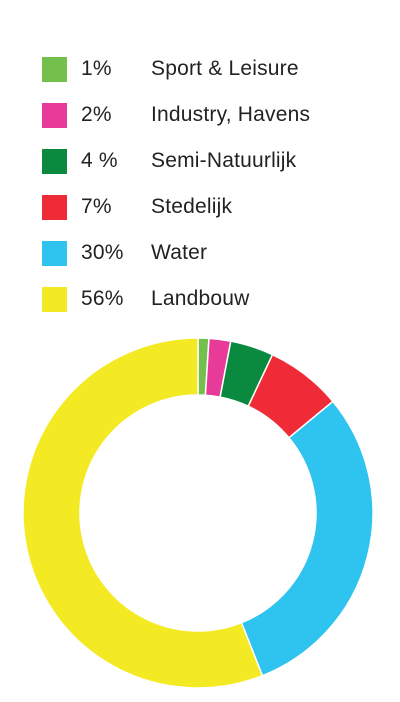 Image resolution: width=400 pixels, height=702 pixels. I want to click on legend-item-stedelijk: 7% Stedelijk, so click(207, 207).